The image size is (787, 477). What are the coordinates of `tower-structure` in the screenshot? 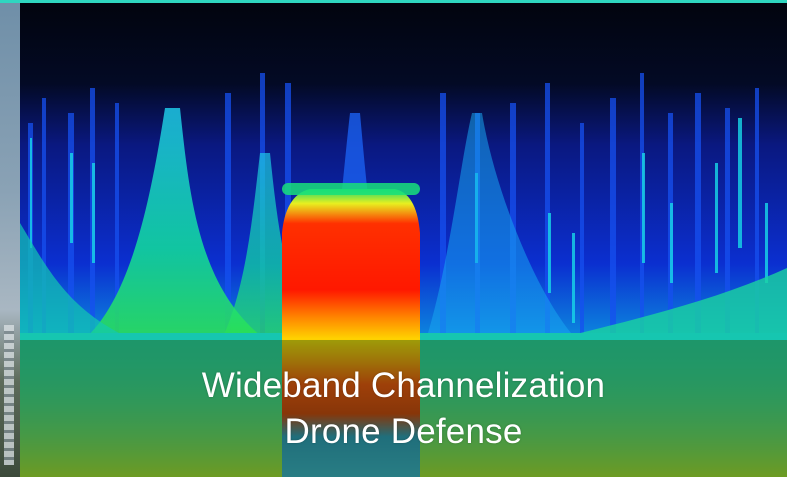 It's located at (9, 395).